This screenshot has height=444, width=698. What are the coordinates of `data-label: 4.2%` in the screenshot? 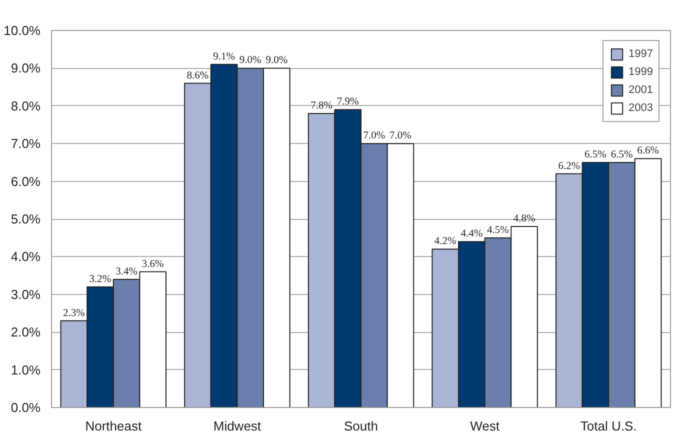 It's located at (445, 242).